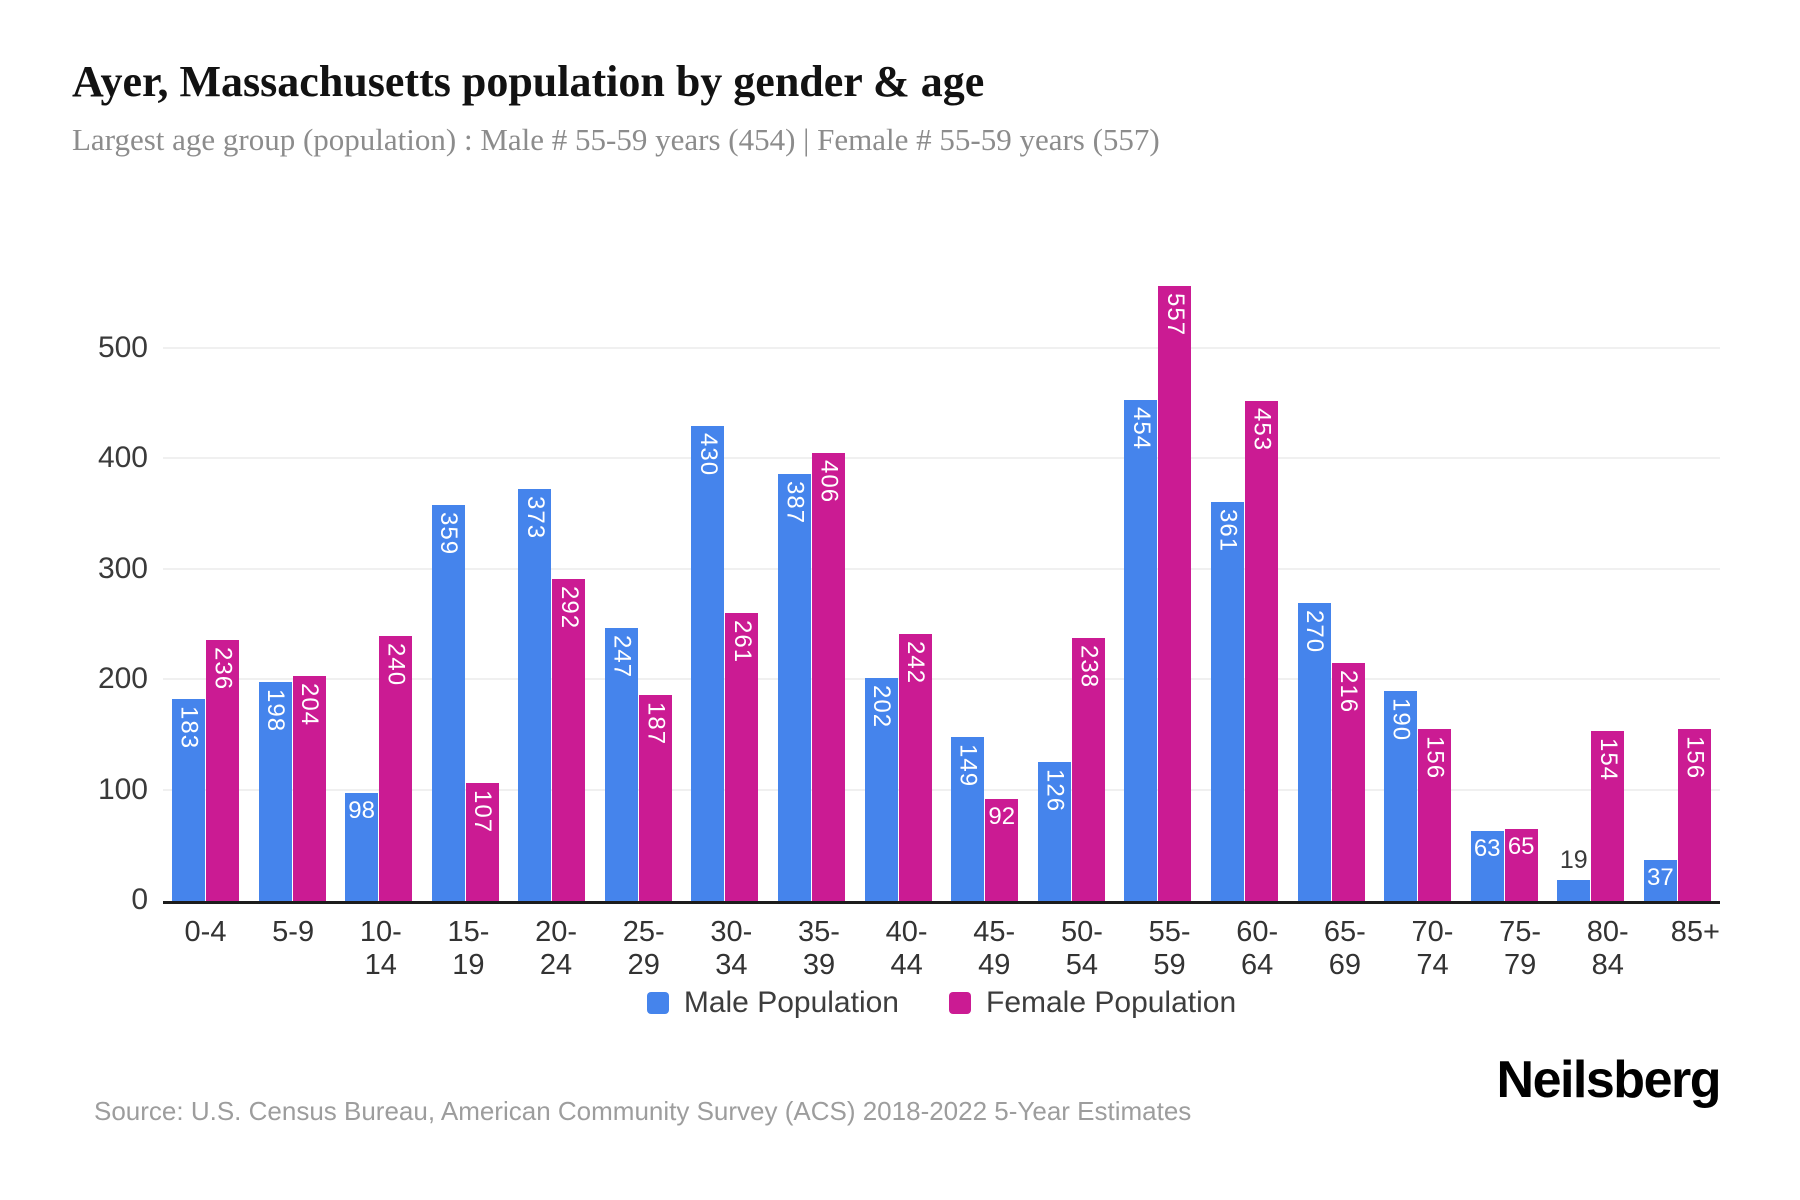  What do you see at coordinates (643, 948) in the screenshot?
I see `x-axis-label: 25-29` at bounding box center [643, 948].